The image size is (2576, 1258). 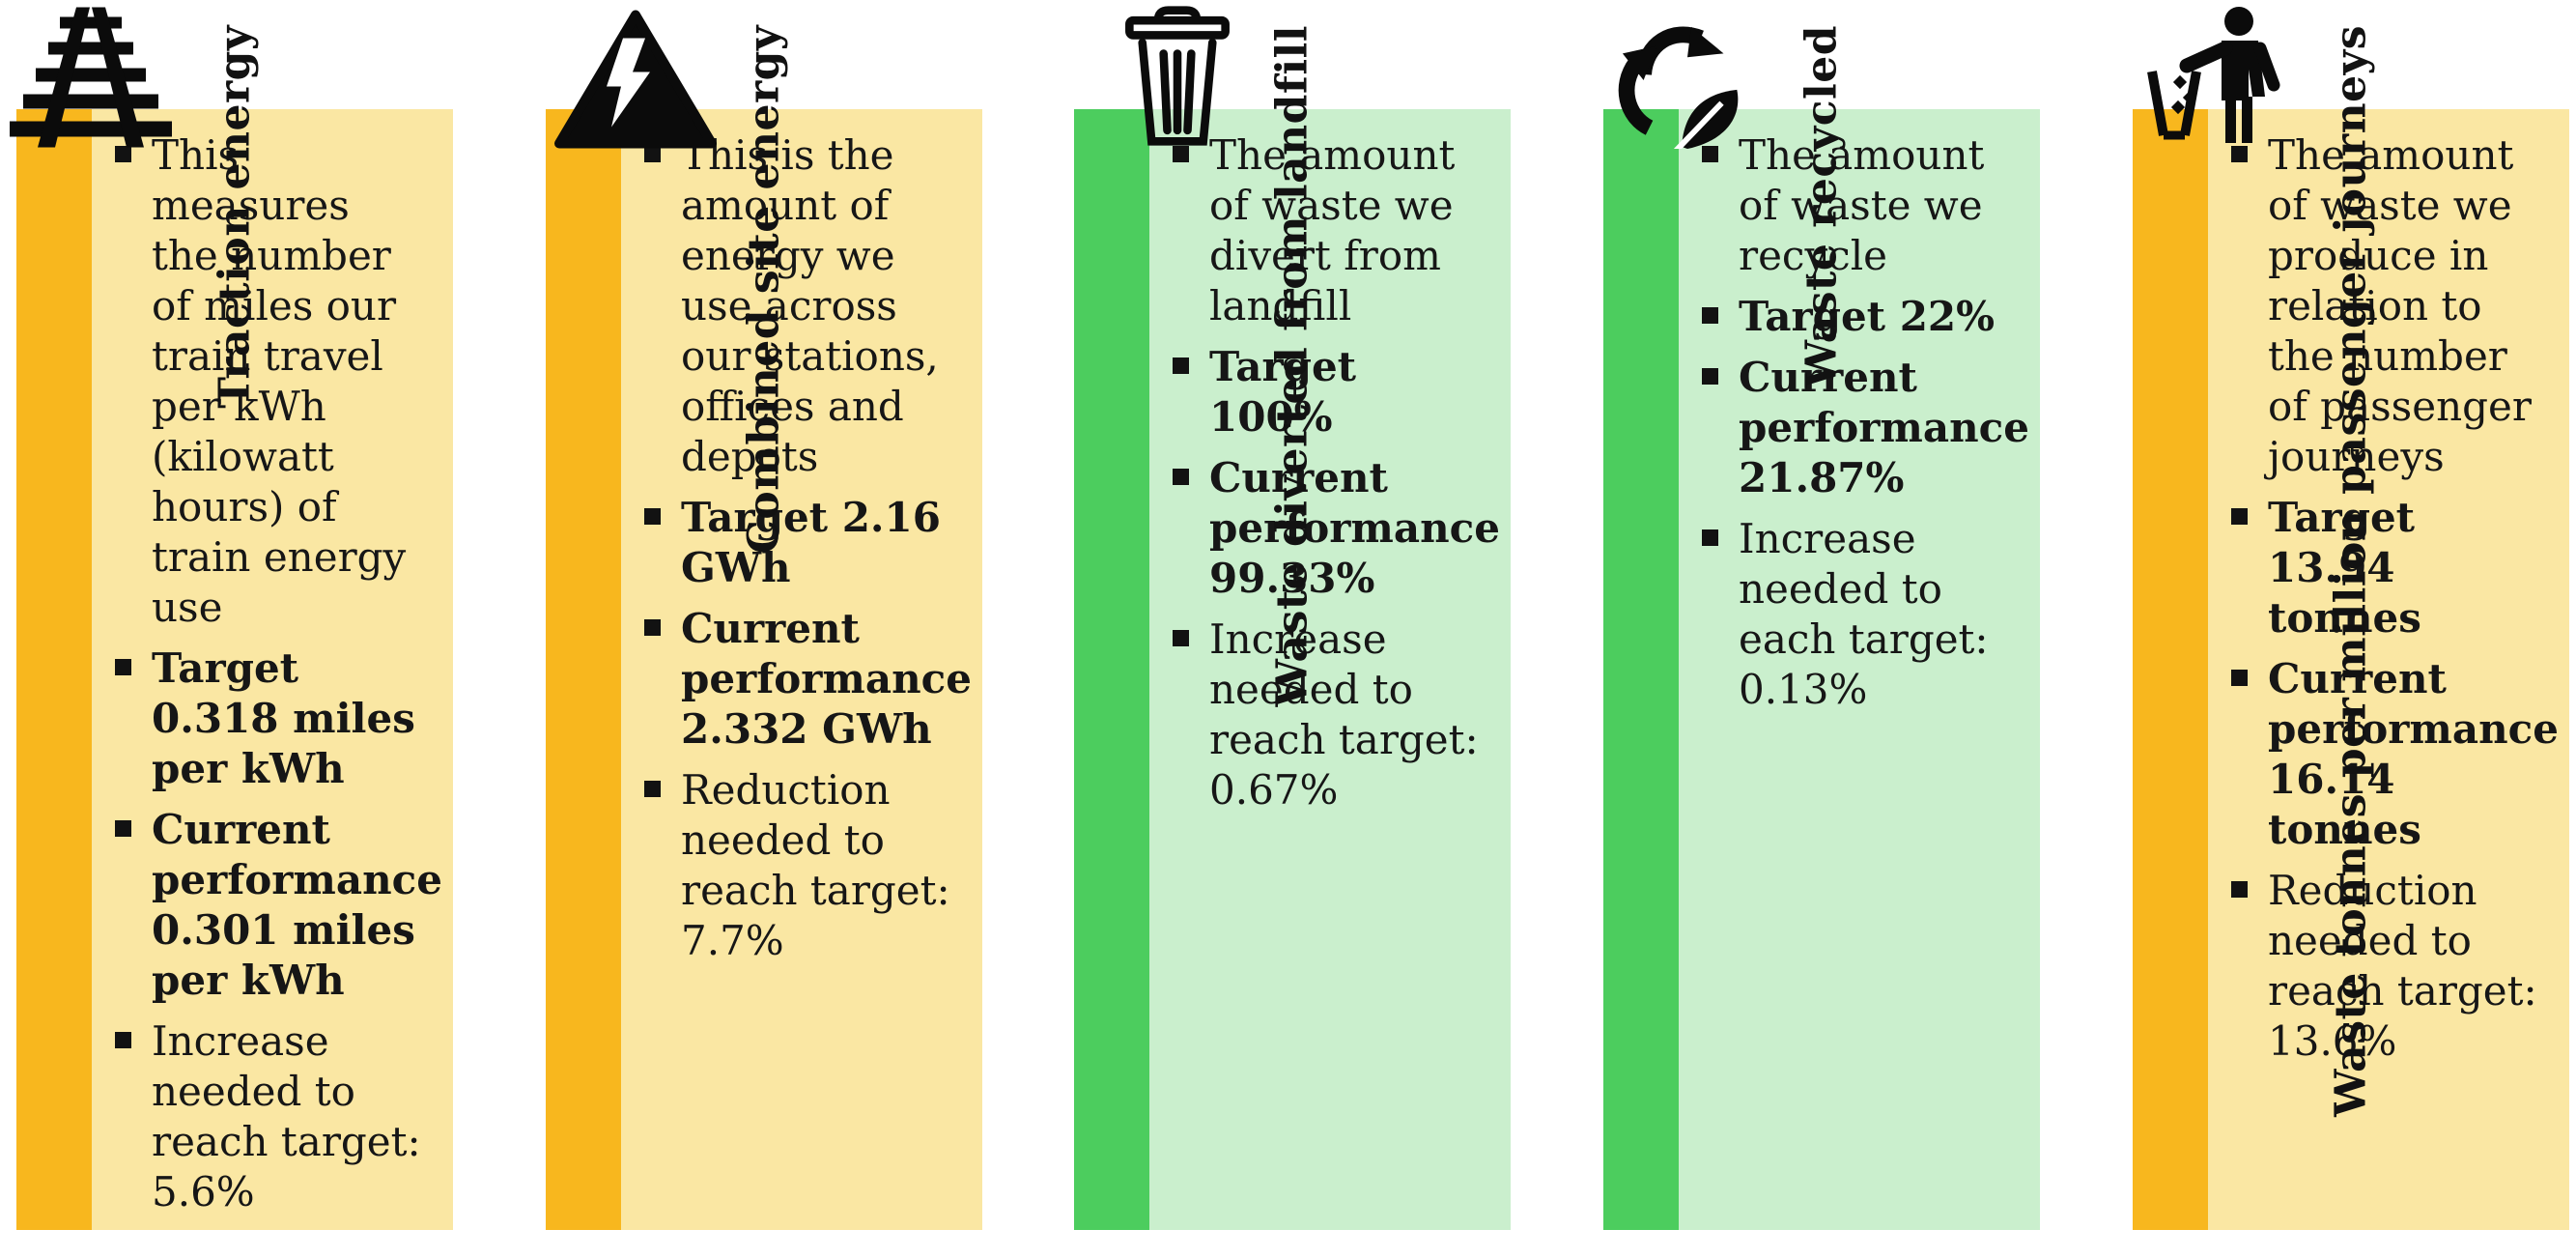 What do you see at coordinates (1822, 207) in the screenshot?
I see `column-label: Waste recycled` at bounding box center [1822, 207].